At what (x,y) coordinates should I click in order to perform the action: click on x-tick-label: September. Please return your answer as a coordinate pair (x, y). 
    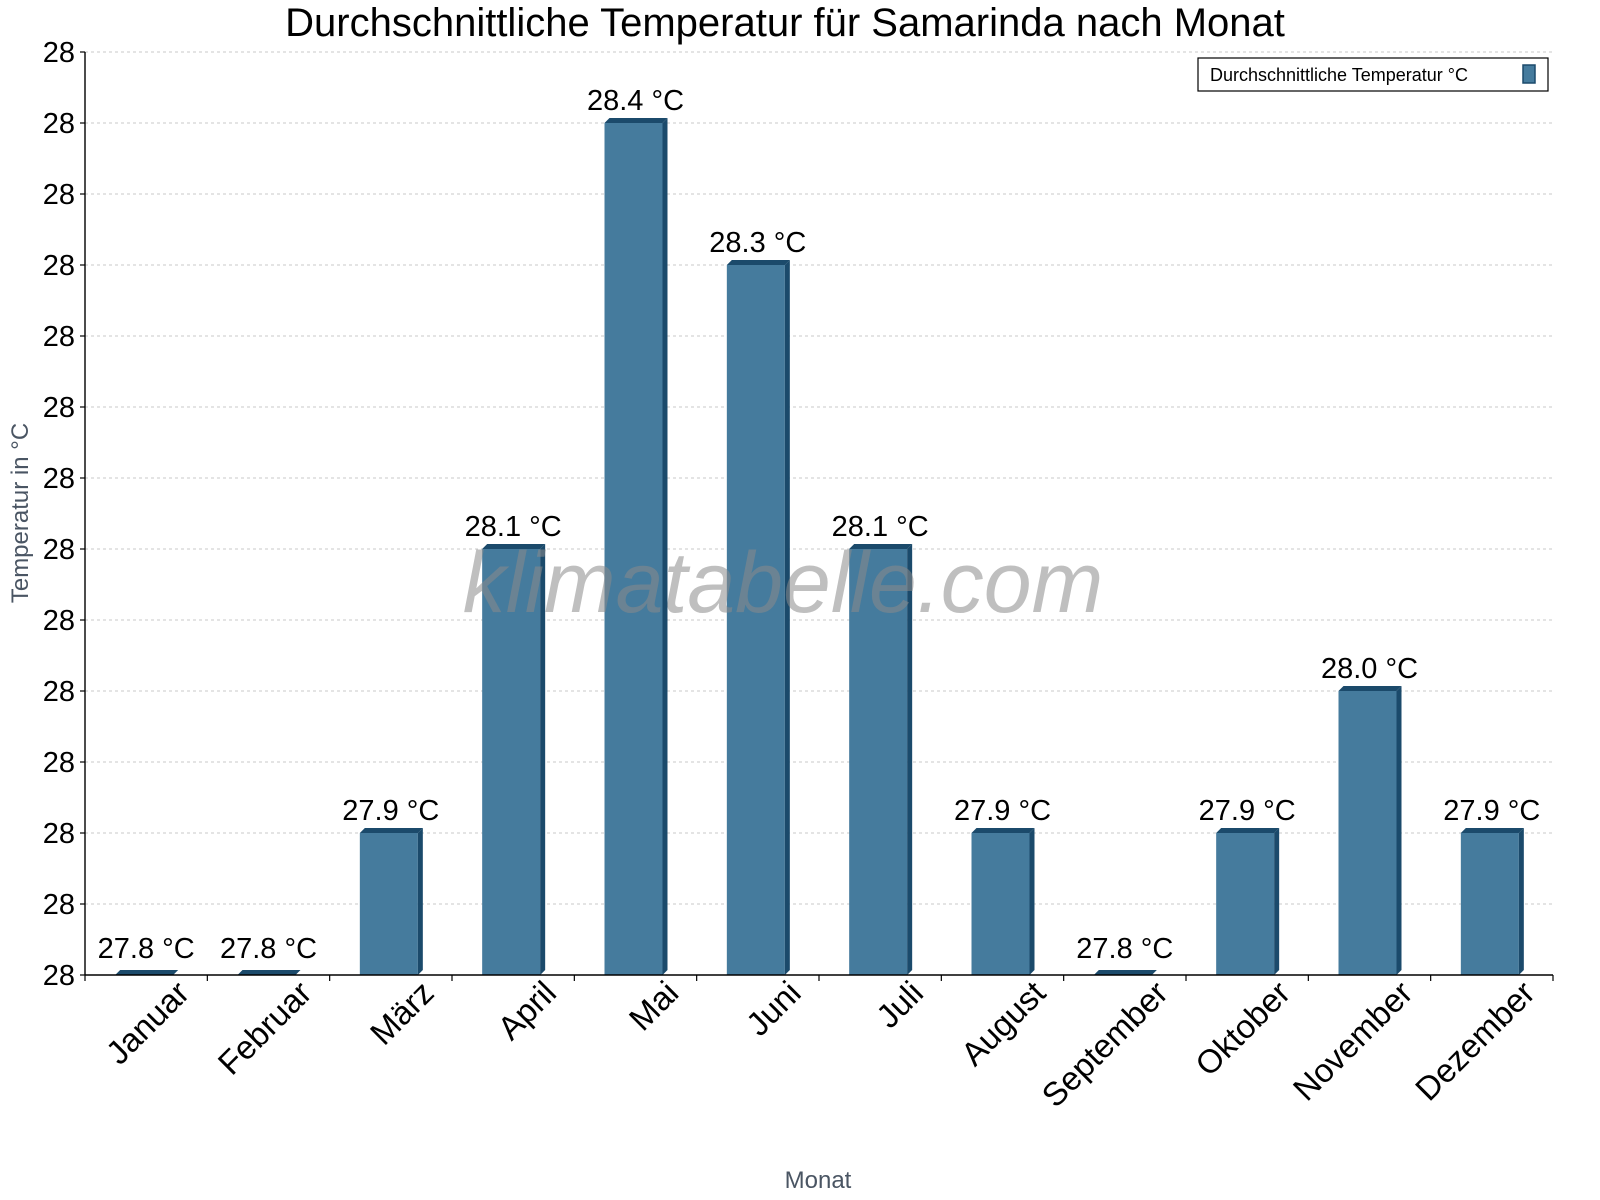
    Looking at the image, I should click on (1104, 1044).